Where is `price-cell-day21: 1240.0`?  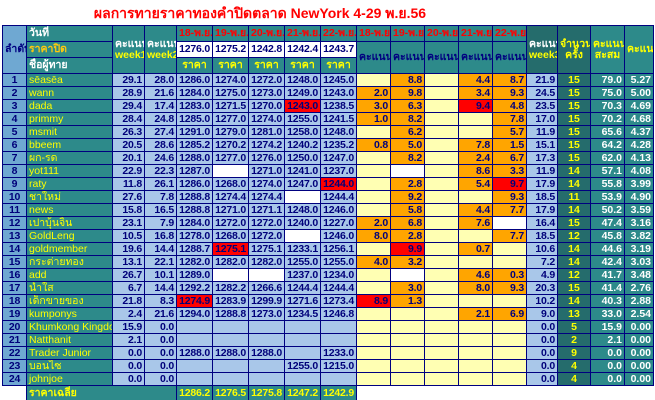
price-cell-day21: 1240.0 is located at coordinates (302, 223).